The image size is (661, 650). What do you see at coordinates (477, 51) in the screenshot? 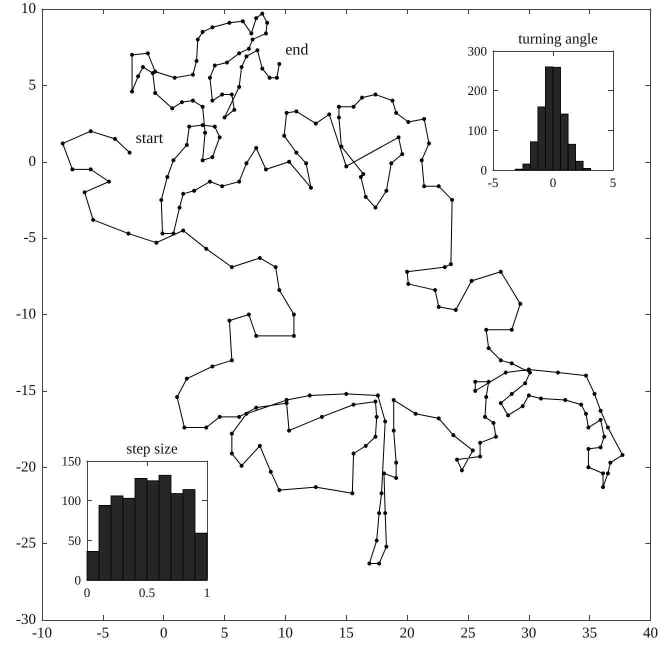
I see `y-tick-label: 300` at bounding box center [477, 51].